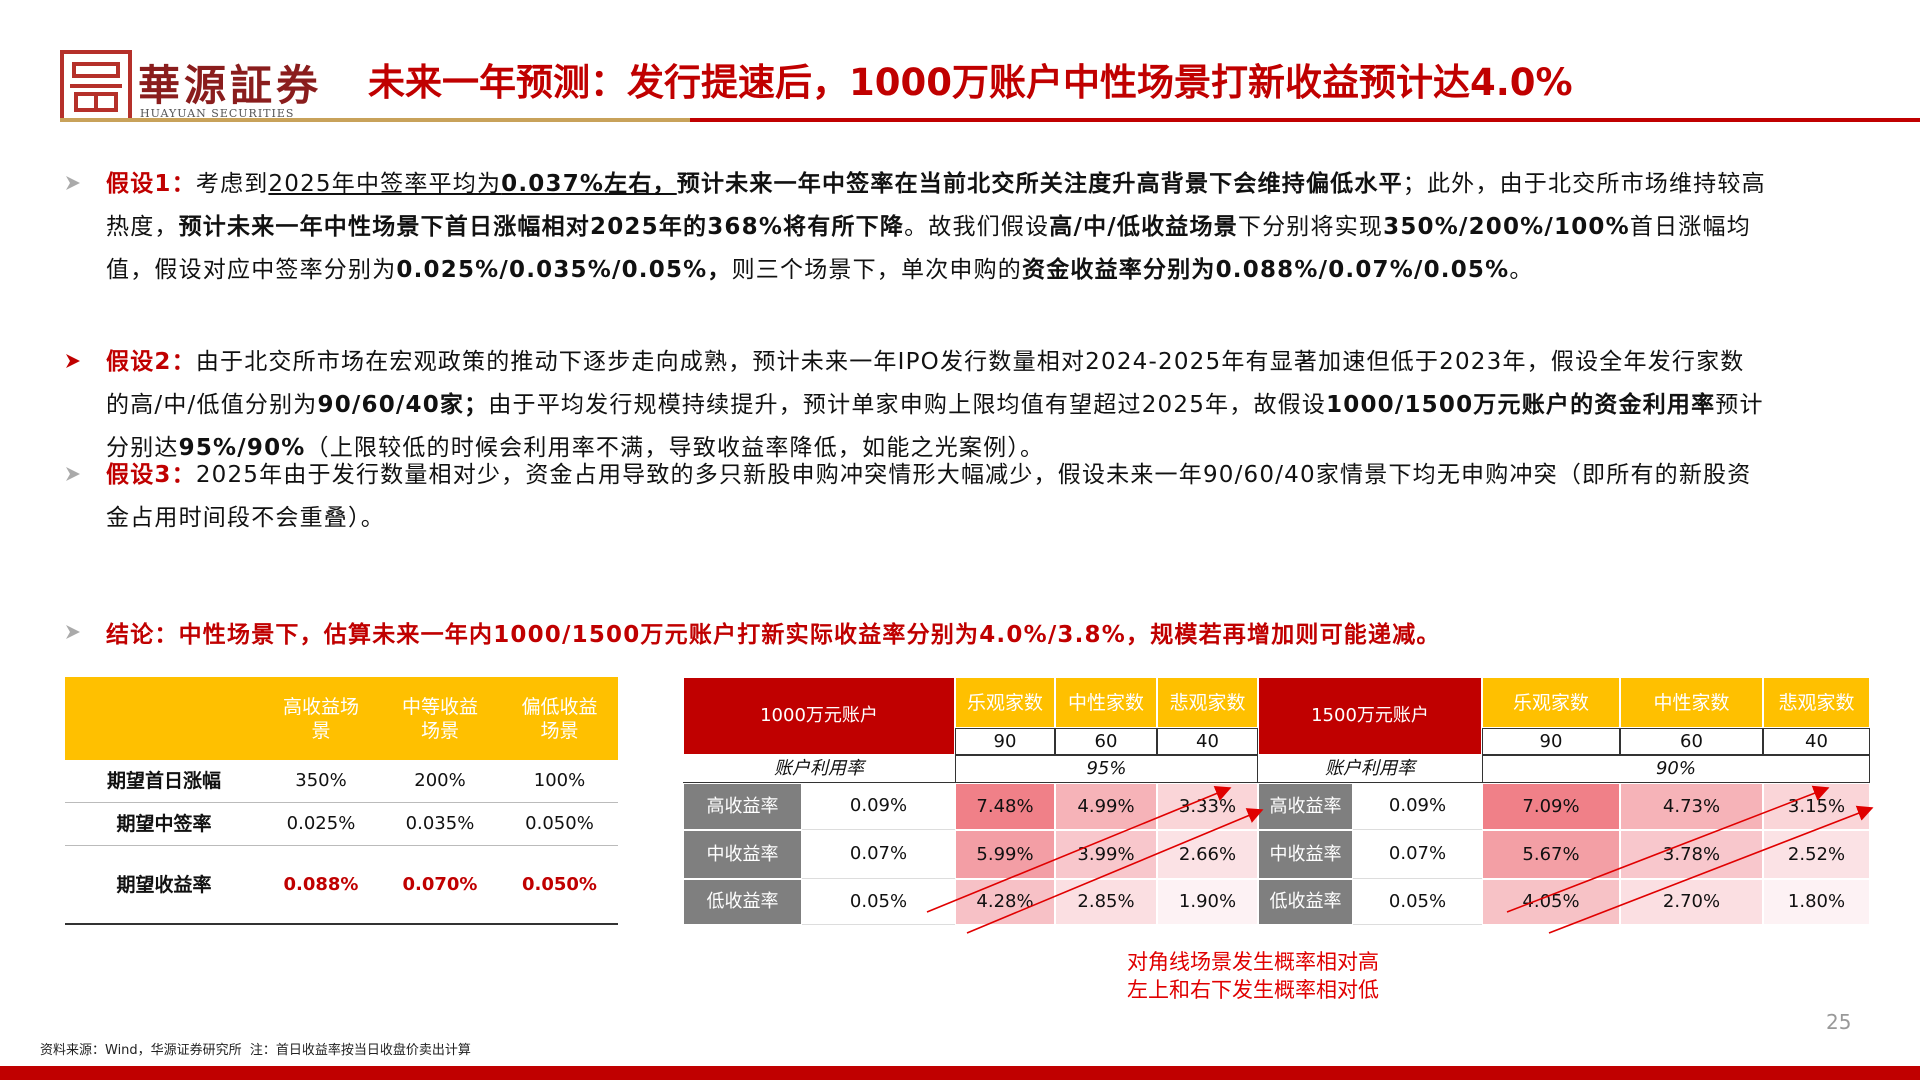 This screenshot has width=1920, height=1080. I want to click on header-cell, so click(164, 718).